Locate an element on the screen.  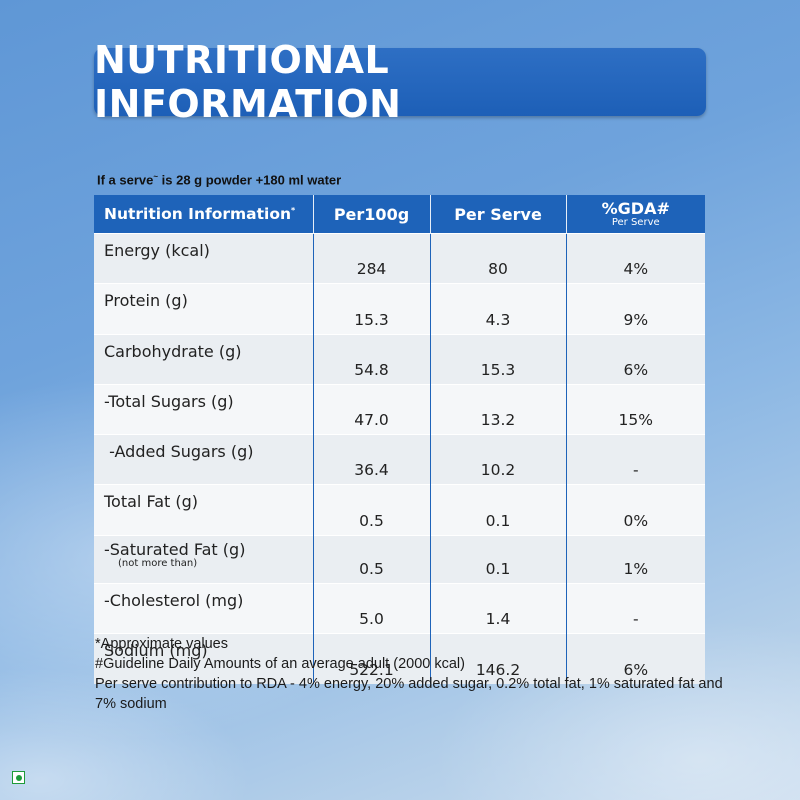
row-label: -Total Sugars (g) is located at coordinates (204, 409).